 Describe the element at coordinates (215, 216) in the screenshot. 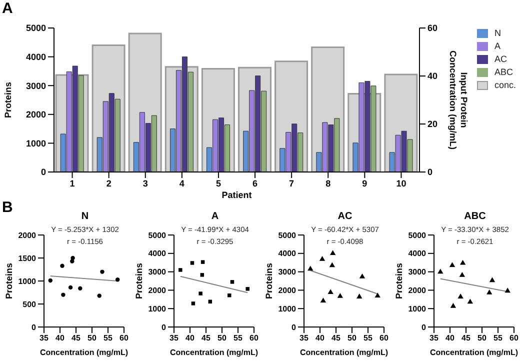

I see `chart-title: A` at that location.